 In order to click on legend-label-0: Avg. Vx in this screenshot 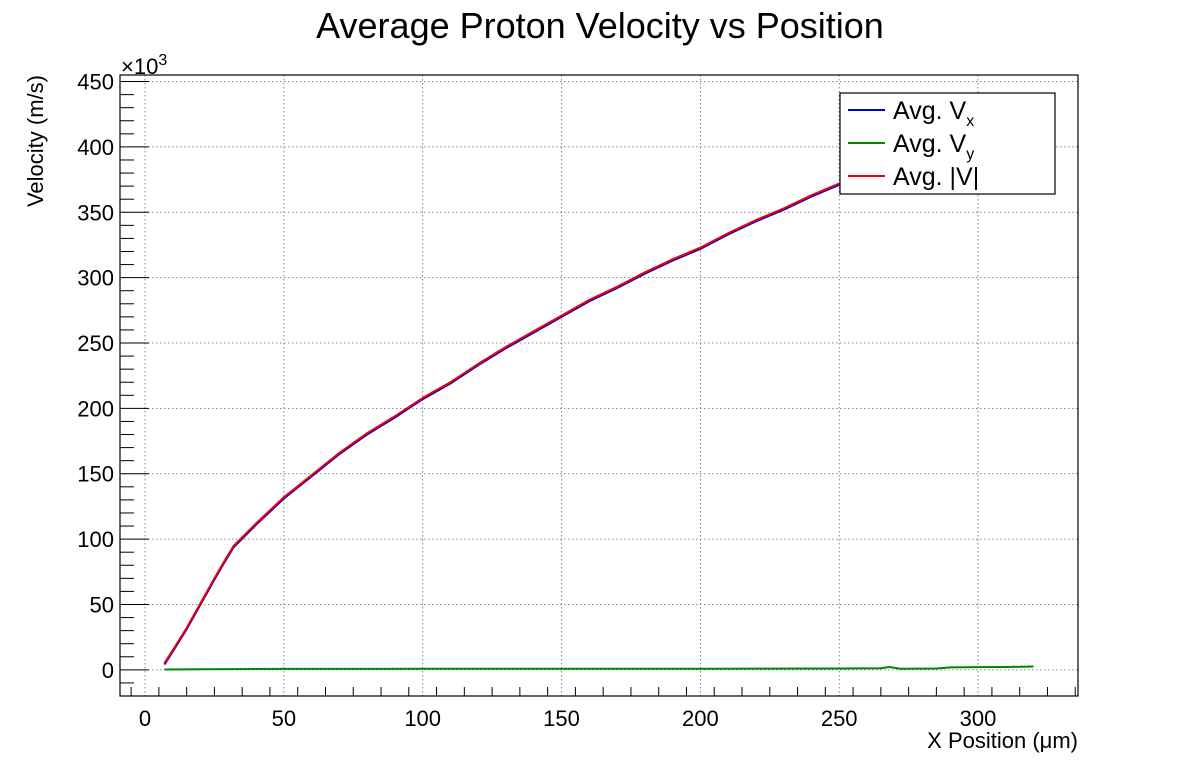, I will do `click(933, 113)`.